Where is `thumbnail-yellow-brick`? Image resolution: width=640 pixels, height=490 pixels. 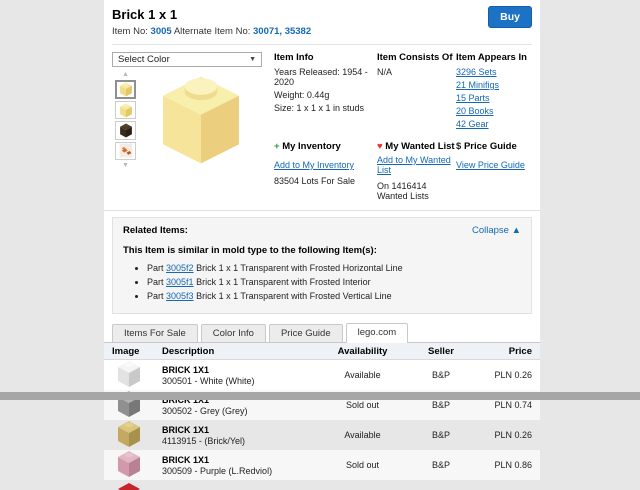
thumbnail-yellow-brick is located at coordinates (125, 110).